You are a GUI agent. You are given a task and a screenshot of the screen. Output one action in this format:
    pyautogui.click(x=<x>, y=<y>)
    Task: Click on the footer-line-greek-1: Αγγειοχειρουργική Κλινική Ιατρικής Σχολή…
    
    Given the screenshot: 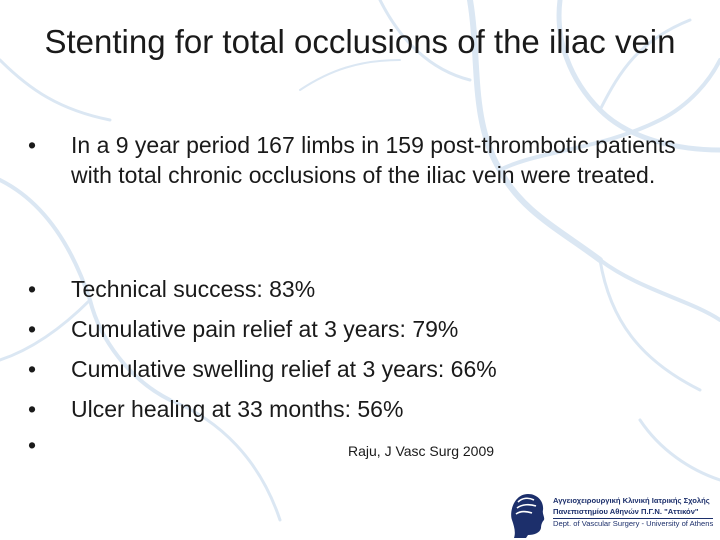 What is the action you would take?
    pyautogui.click(x=631, y=500)
    